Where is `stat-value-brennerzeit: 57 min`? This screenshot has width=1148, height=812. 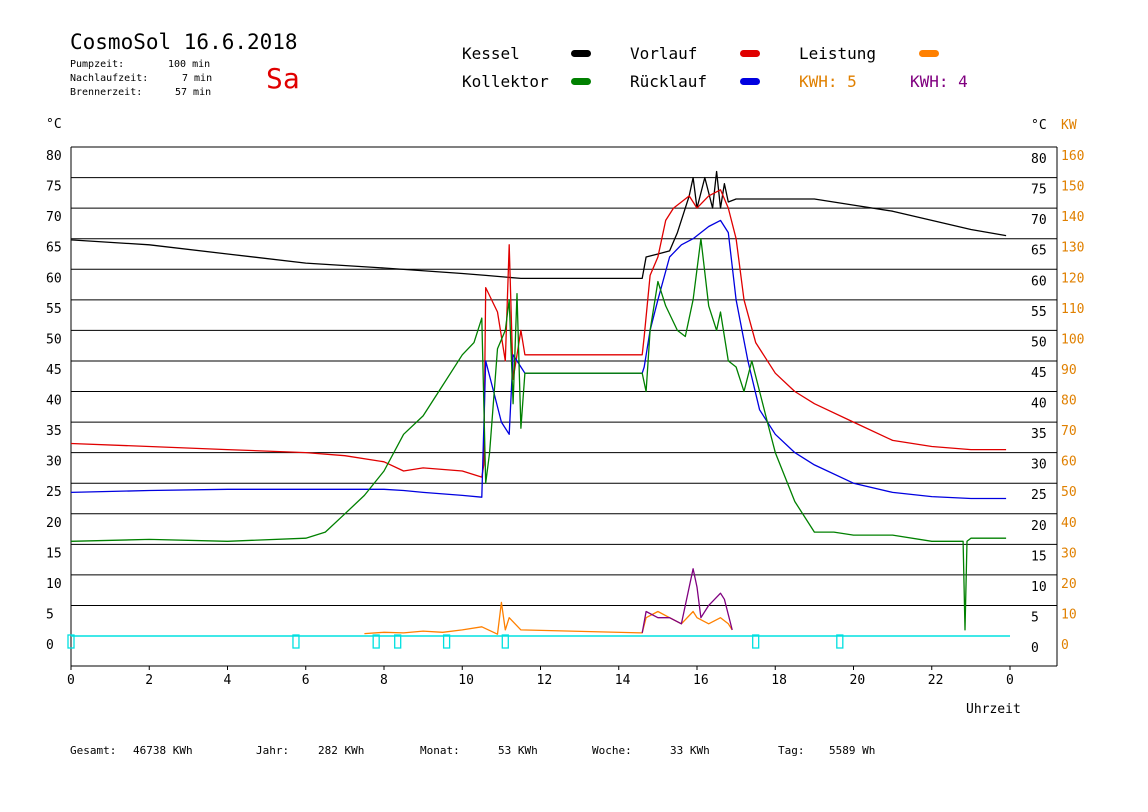
stat-value-brennerzeit: 57 min is located at coordinates (193, 92).